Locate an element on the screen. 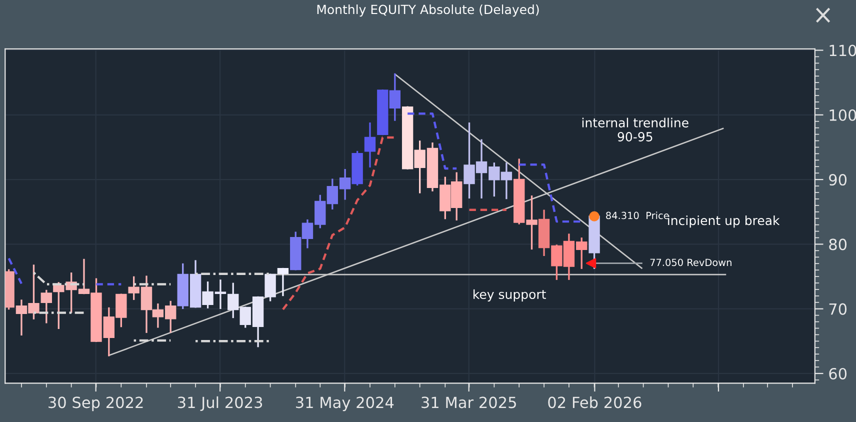 This screenshot has width=856, height=422. x-tick-label: 02 Feb 2026 is located at coordinates (595, 402).